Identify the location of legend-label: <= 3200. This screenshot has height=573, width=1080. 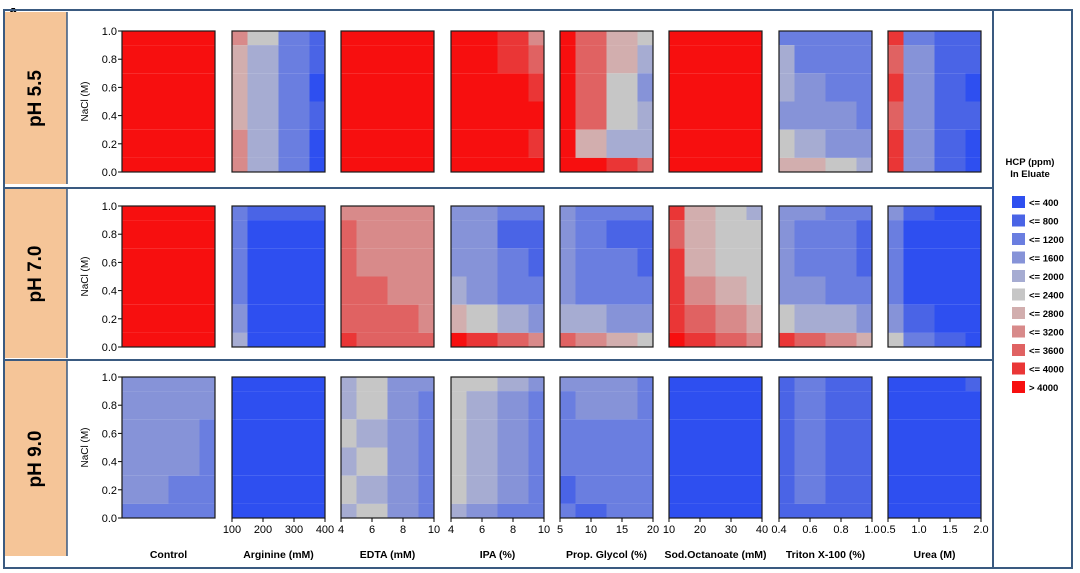
(1046, 333).